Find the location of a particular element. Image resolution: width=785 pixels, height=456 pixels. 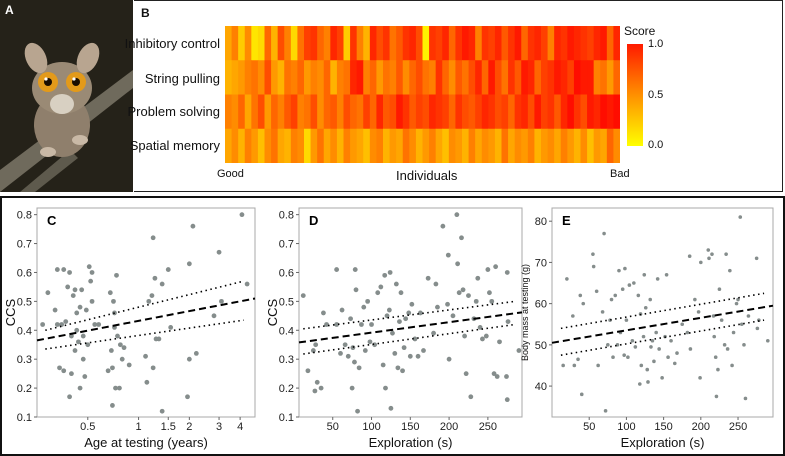

plot-area-c is located at coordinates (146, 312).